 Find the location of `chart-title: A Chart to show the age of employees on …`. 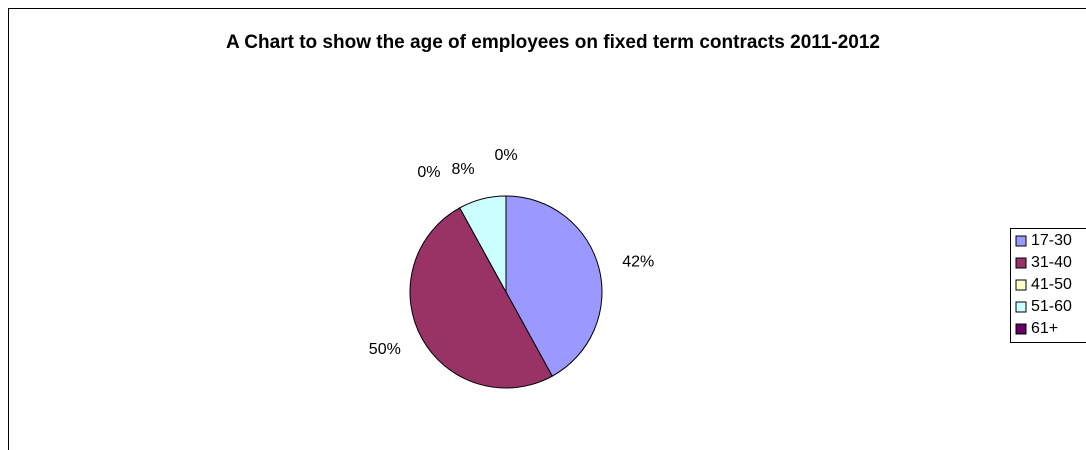

chart-title: A Chart to show the age of employees on … is located at coordinates (553, 42).